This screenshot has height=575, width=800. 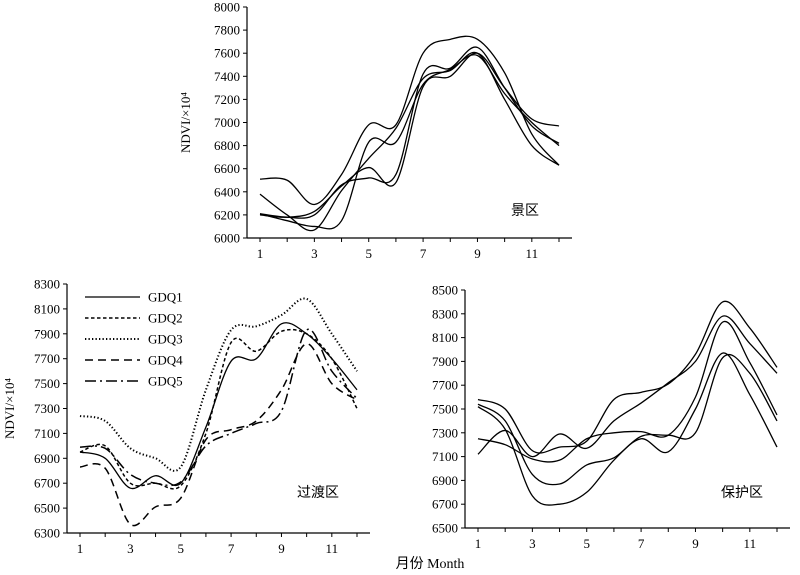 I want to click on series-line-gdq2, so click(x=218, y=409).